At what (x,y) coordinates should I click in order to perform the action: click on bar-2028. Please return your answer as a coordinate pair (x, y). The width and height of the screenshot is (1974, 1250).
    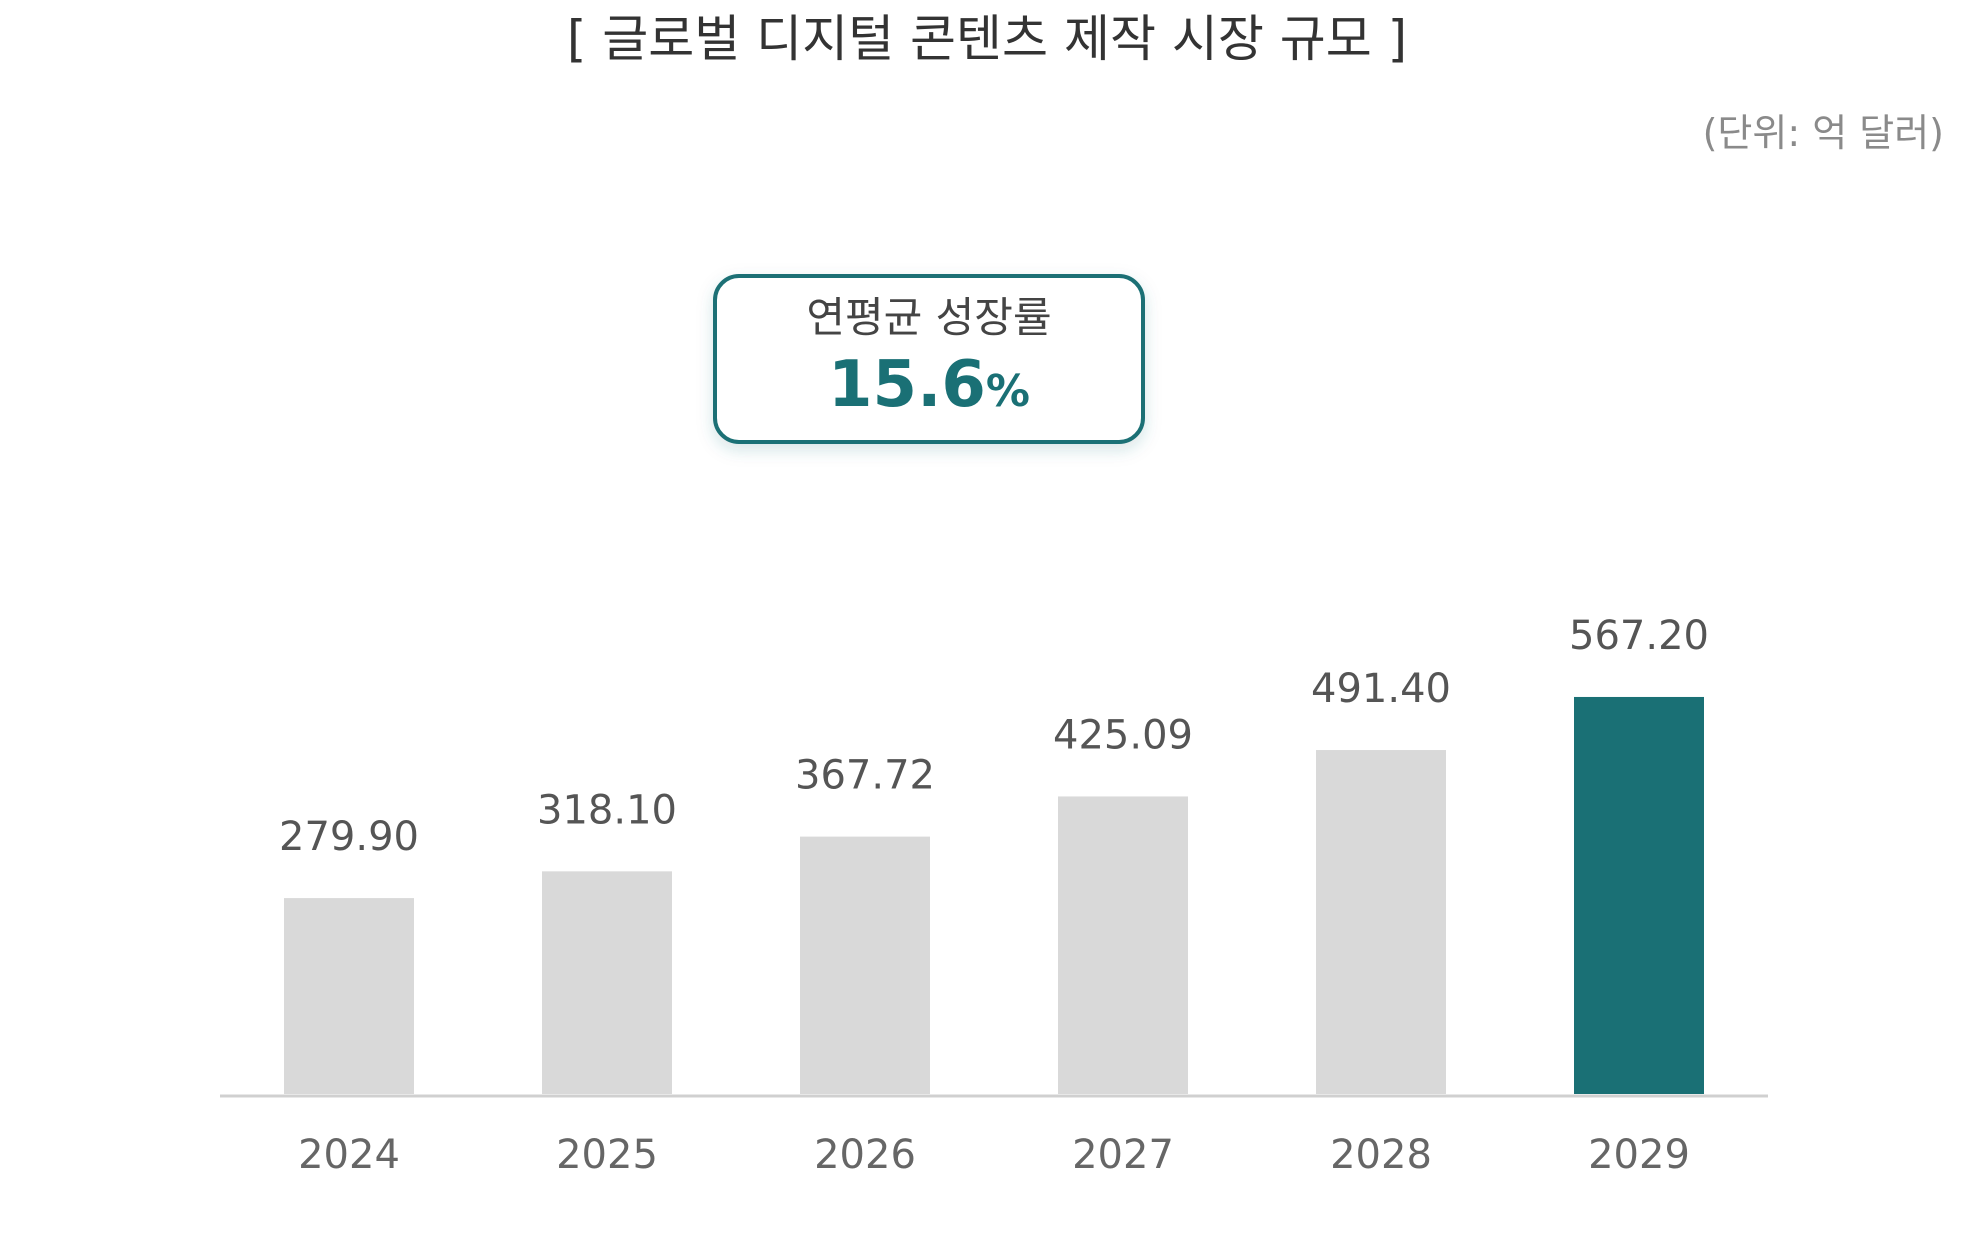
    Looking at the image, I should click on (1381, 922).